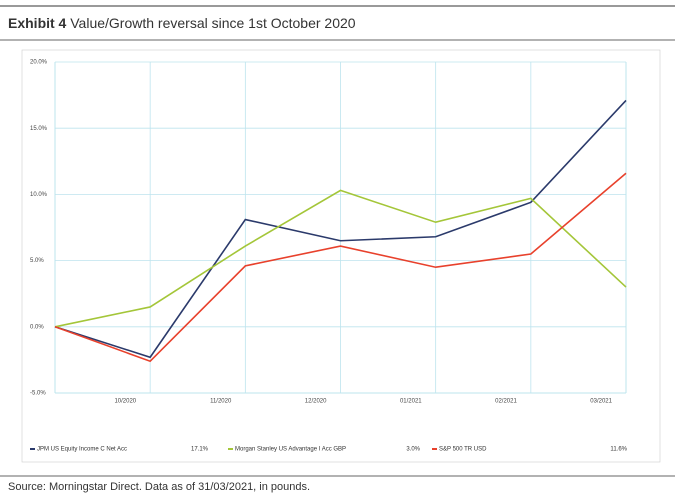 This screenshot has width=675, height=500. I want to click on x-tick-label: 03/2021, so click(601, 402).